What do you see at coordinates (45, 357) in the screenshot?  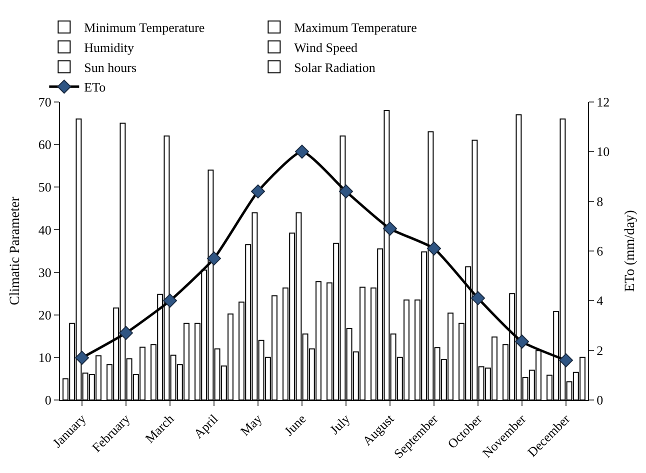 I see `y-tick-label: 10` at bounding box center [45, 357].